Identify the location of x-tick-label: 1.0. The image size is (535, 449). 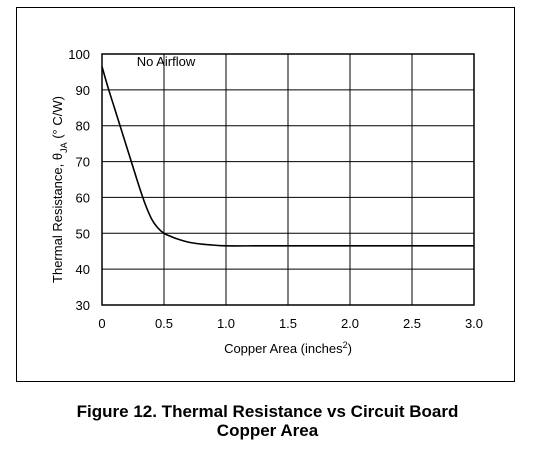
(226, 323).